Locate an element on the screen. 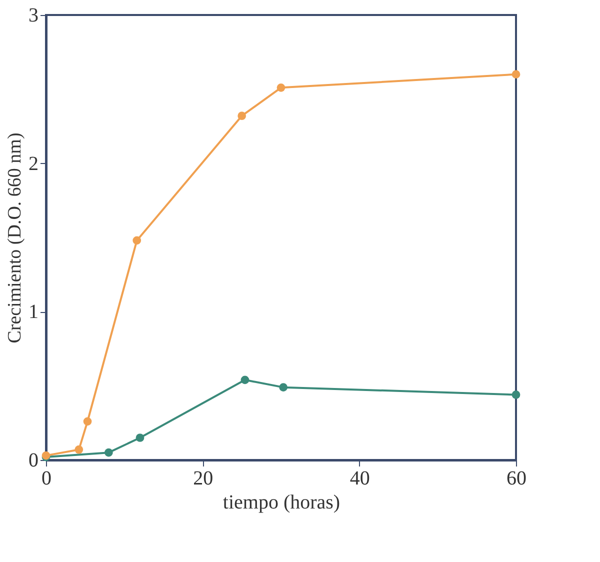 Image resolution: width=600 pixels, height=562 pixels. y-axis-title: Crecimiento (D.O. 660 nm) is located at coordinates (15, 238).